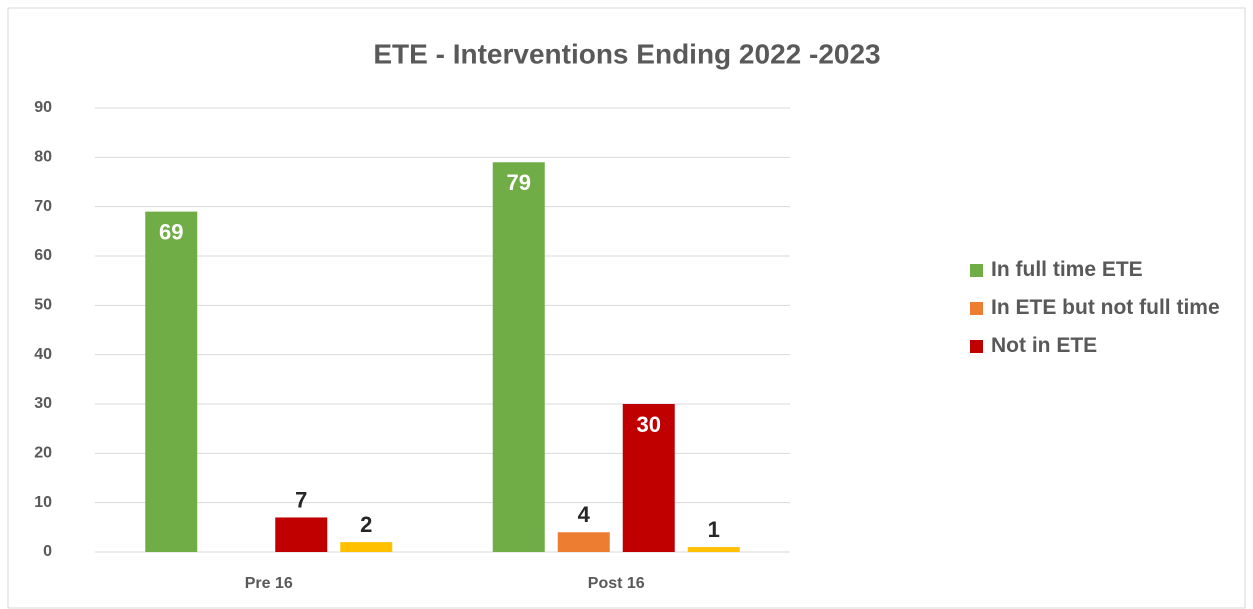  I want to click on y-tick-label: 30, so click(43, 403).